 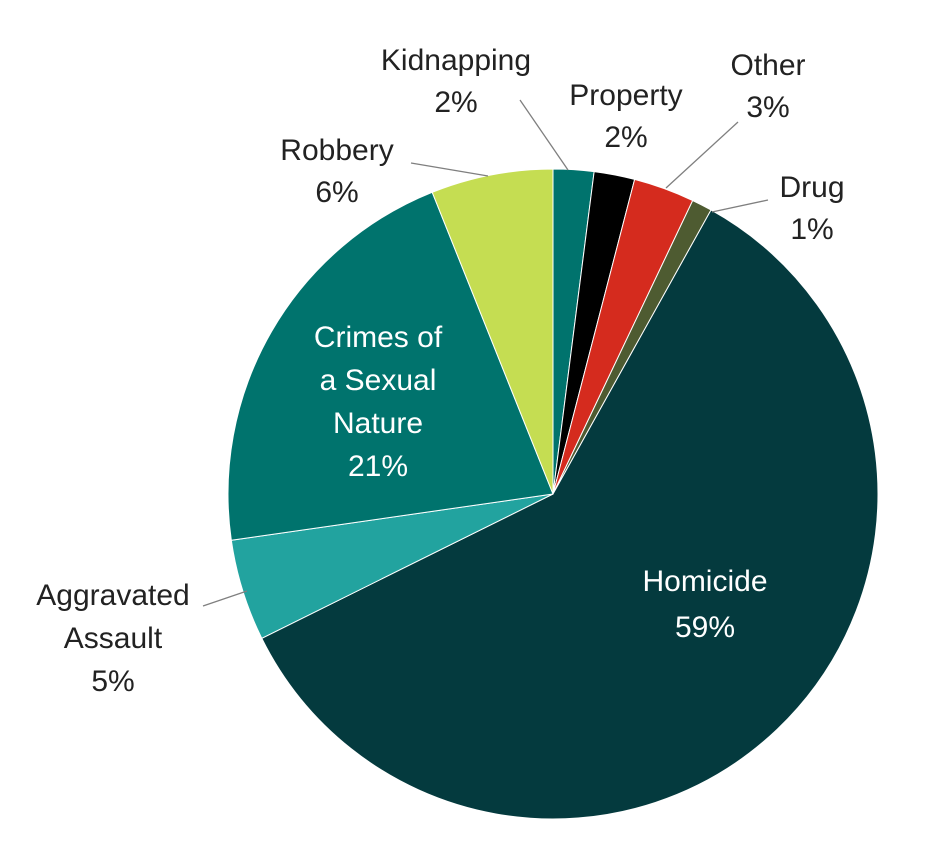 I want to click on slice-label-property: Property 2%, so click(x=625, y=116).